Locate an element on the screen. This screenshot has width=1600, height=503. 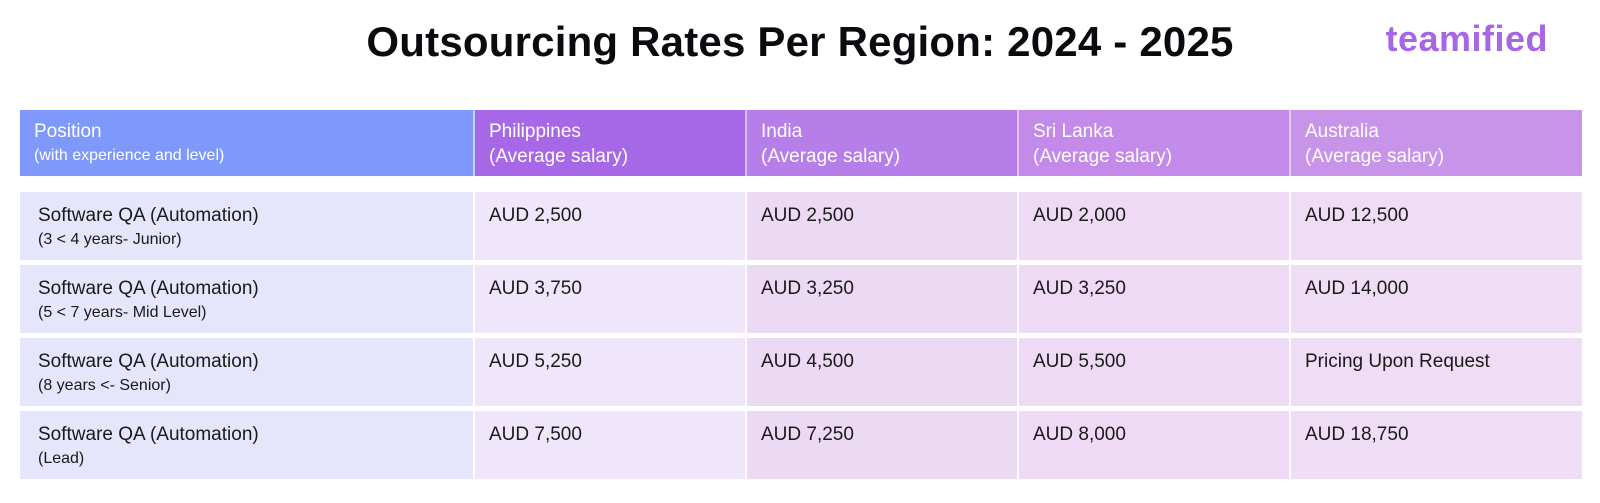
header-sublabel: (with experience and level) is located at coordinates (129, 155).